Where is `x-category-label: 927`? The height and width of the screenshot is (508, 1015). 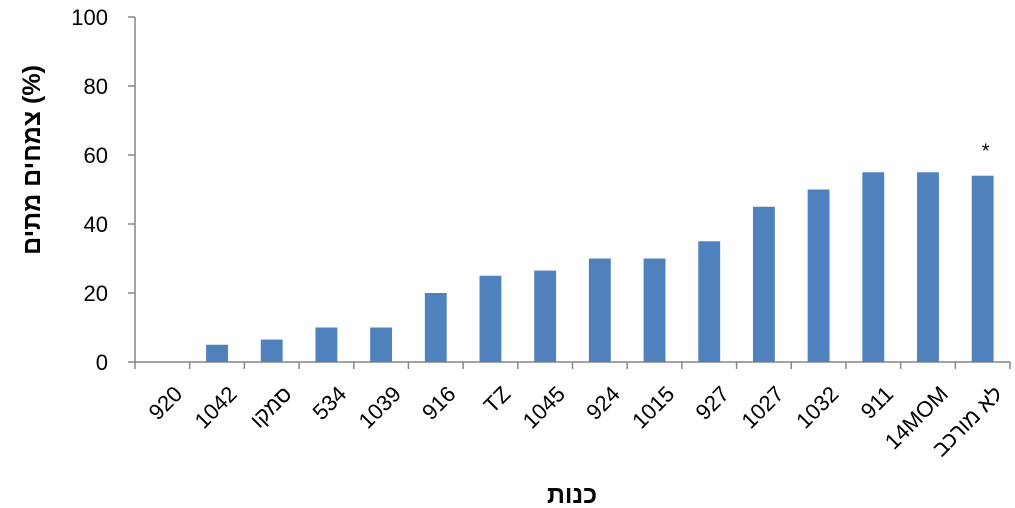
x-category-label: 927 is located at coordinates (712, 403).